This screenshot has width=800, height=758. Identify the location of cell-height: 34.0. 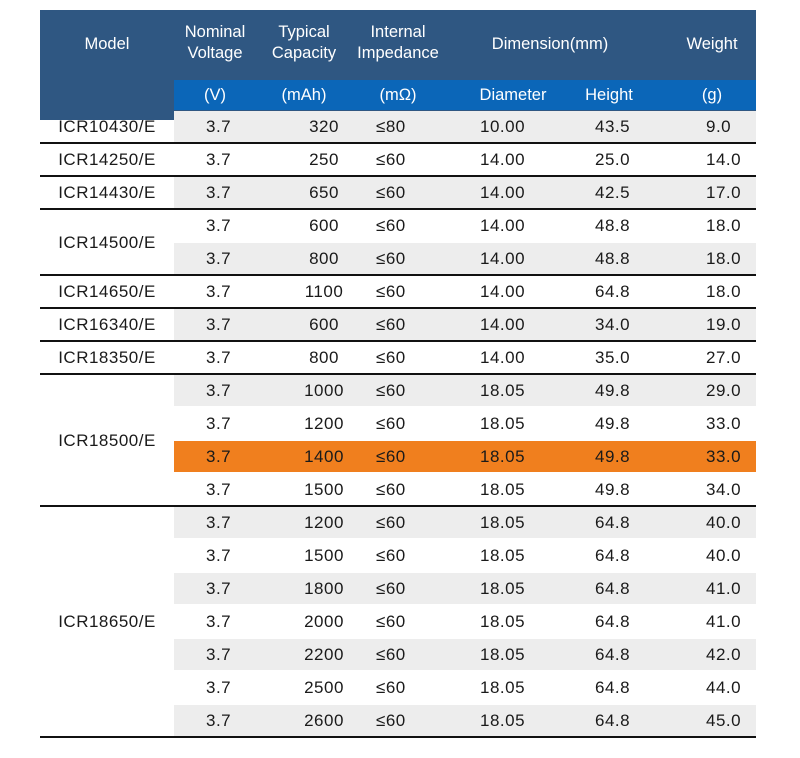
(613, 324).